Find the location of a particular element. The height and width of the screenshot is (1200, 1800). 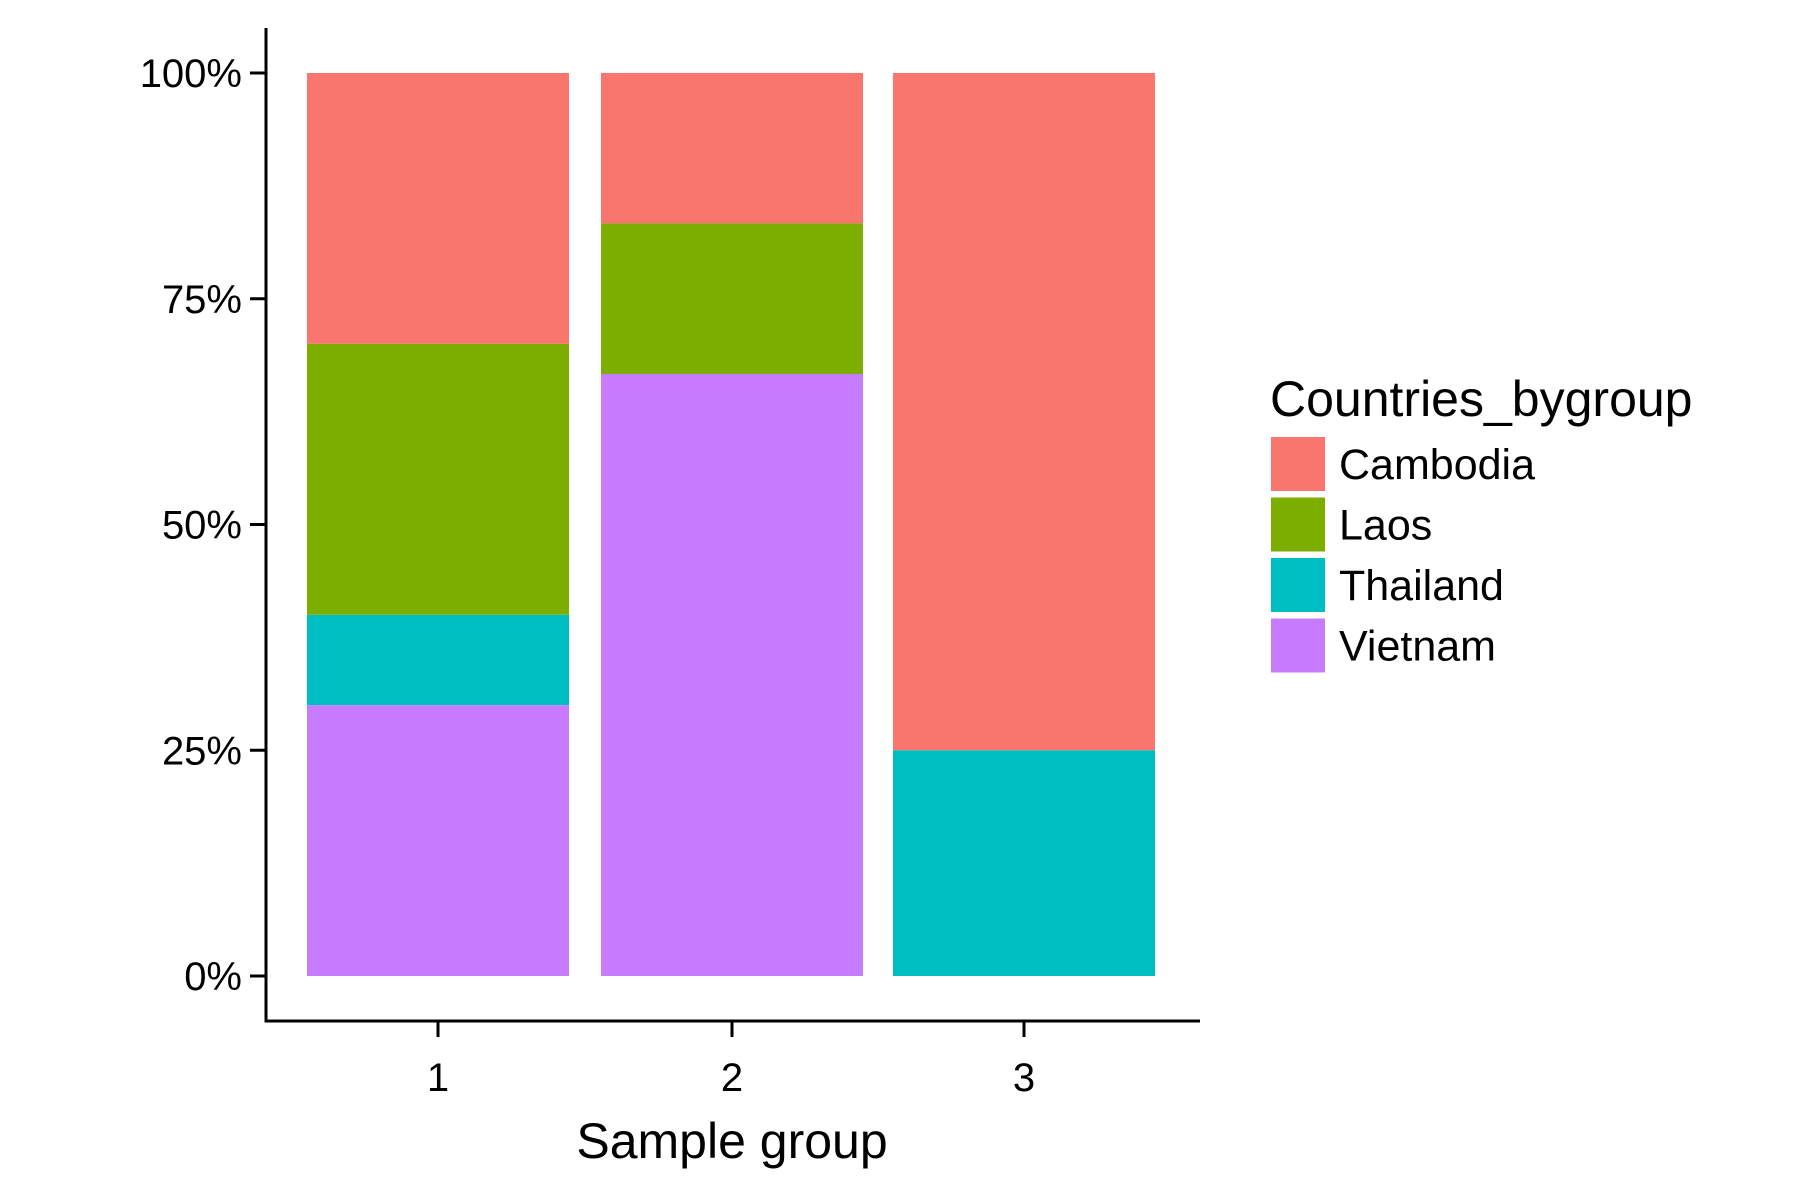

bar-segment-group2-laos is located at coordinates (732, 298).